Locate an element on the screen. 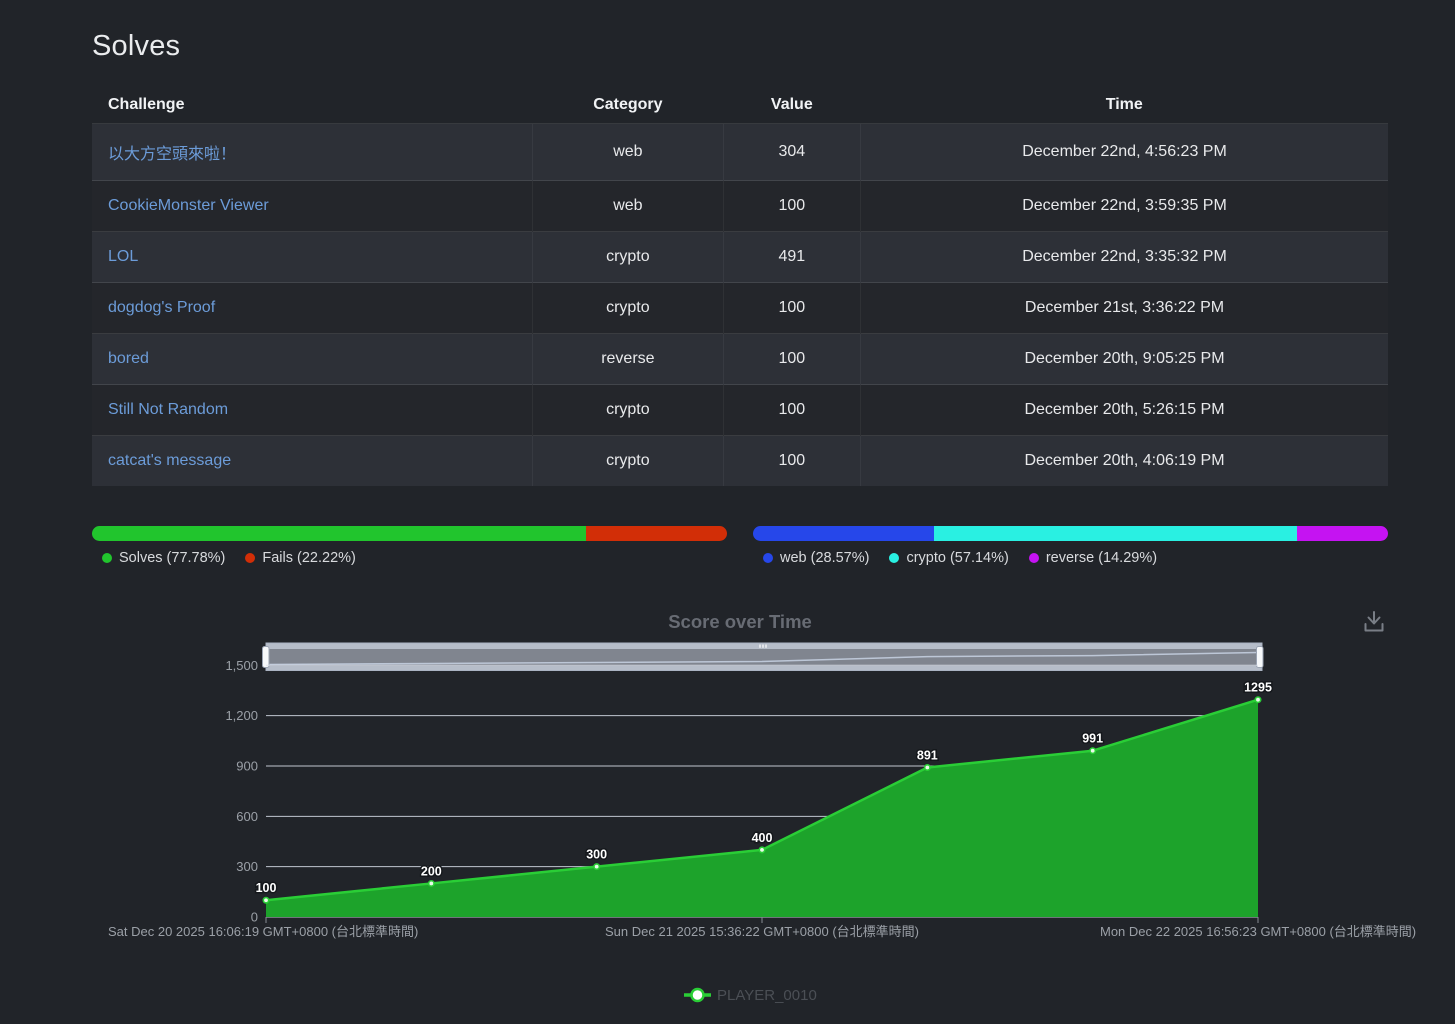  category-ratio-legend-item-reverse: reverse (14.29%) is located at coordinates (1093, 558).